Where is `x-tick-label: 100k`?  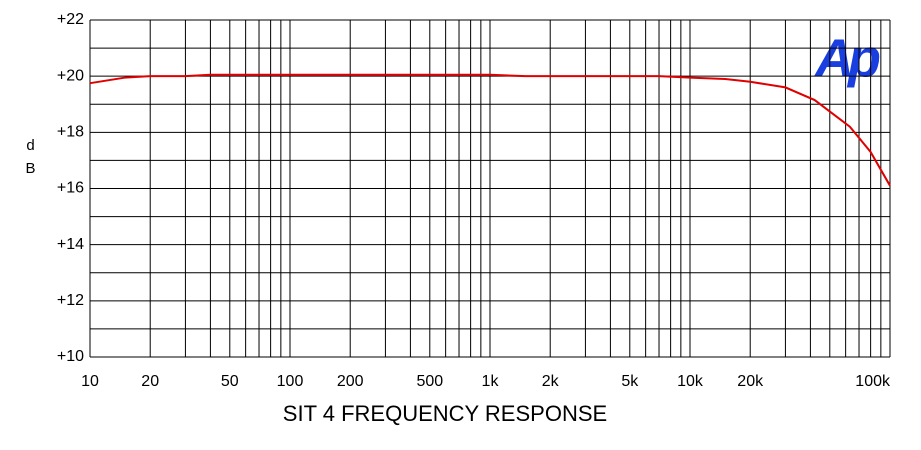 x-tick-label: 100k is located at coordinates (873, 381).